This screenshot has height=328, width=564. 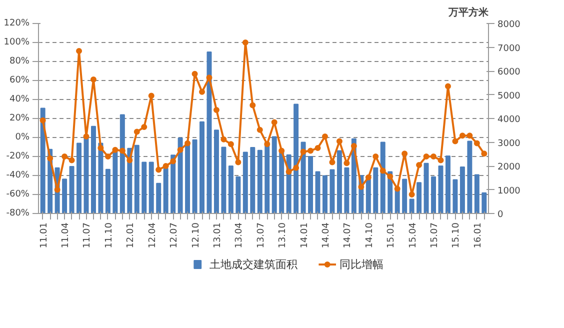 What do you see at coordinates (348, 235) in the screenshot?
I see `x-tick-label: 14.07` at bounding box center [348, 235].